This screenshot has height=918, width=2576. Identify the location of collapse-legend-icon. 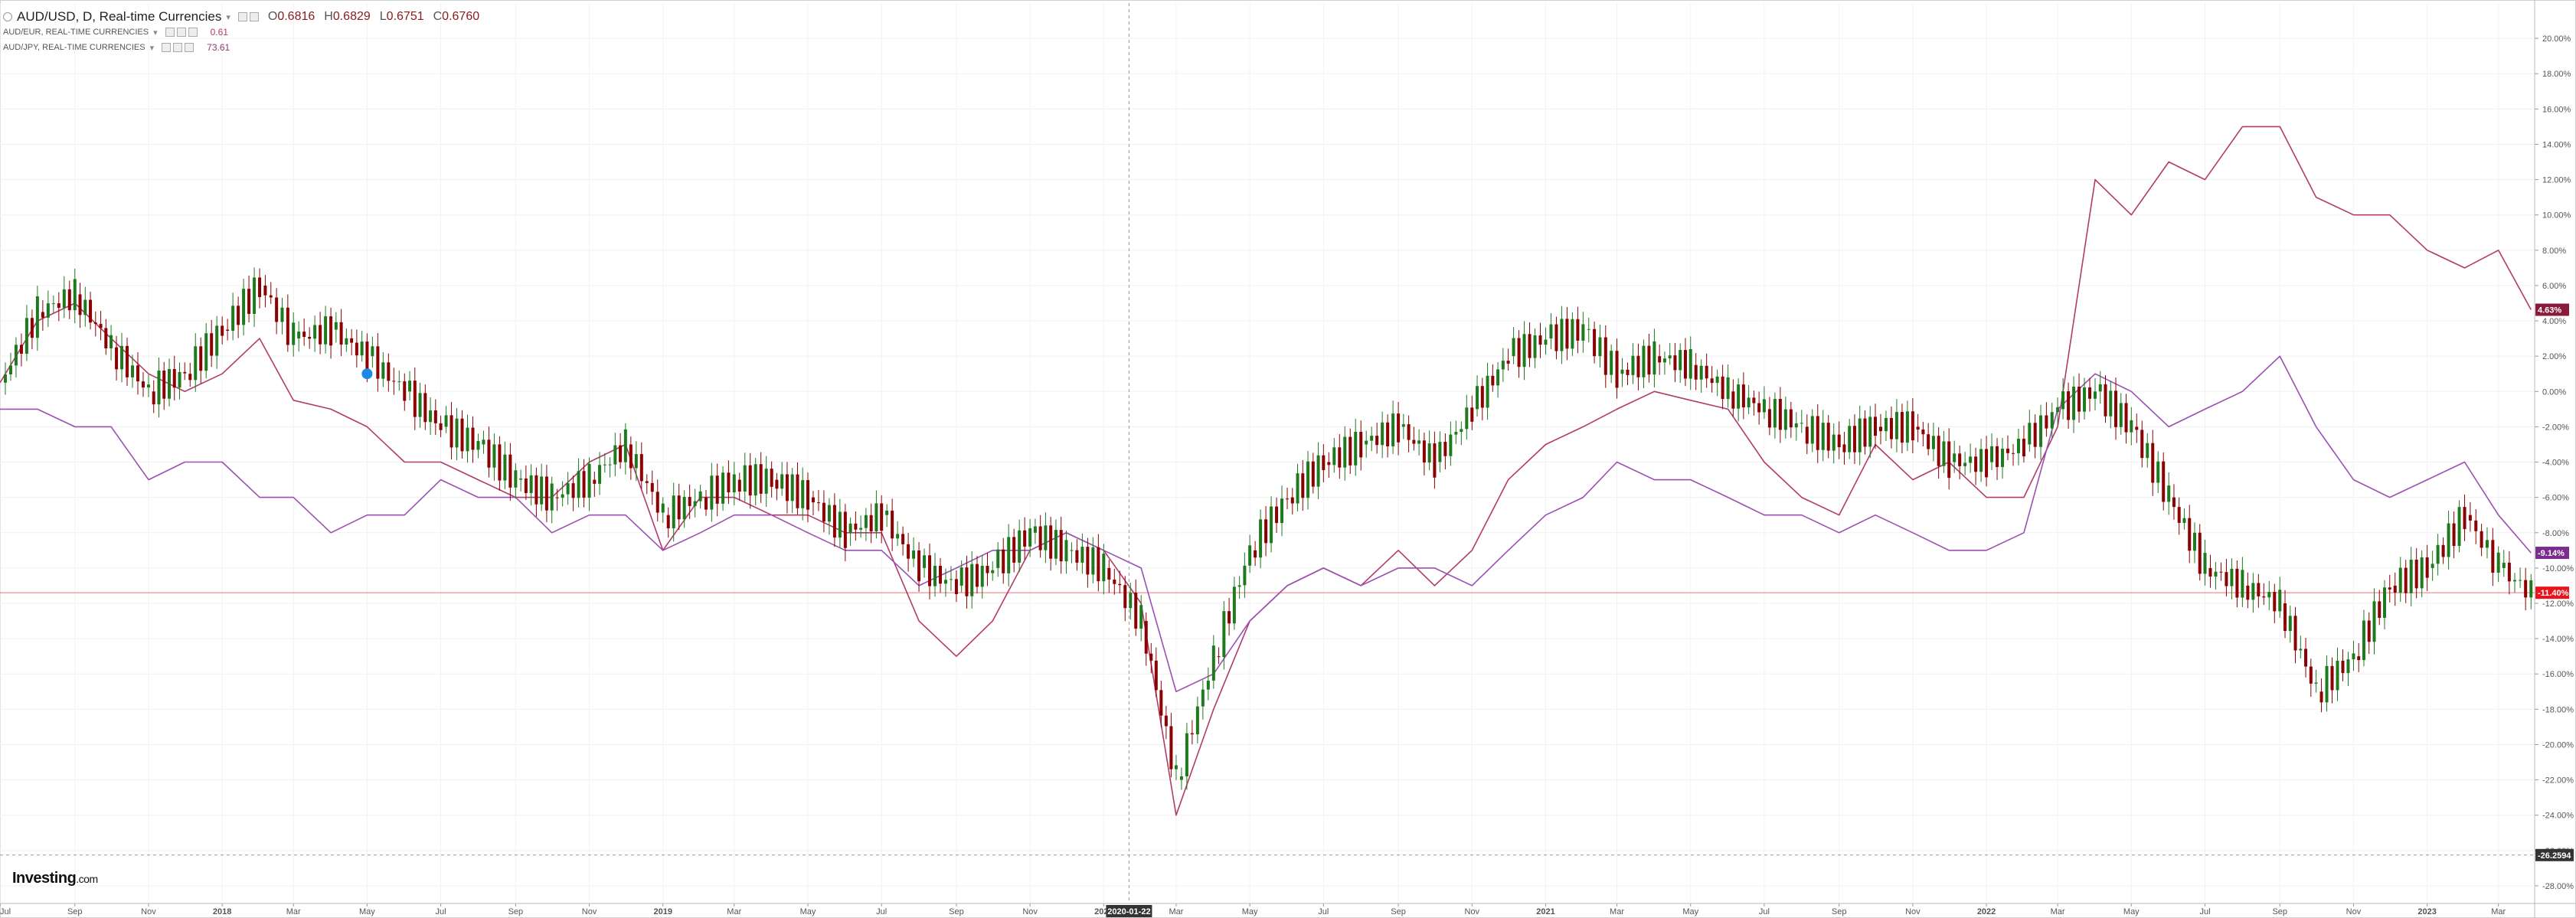
(7, 16).